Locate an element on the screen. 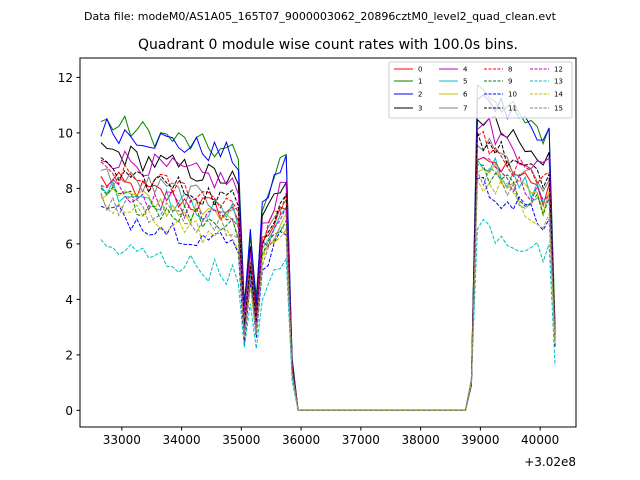 The image size is (640, 480). x-tick-label: 35000 is located at coordinates (241, 440).